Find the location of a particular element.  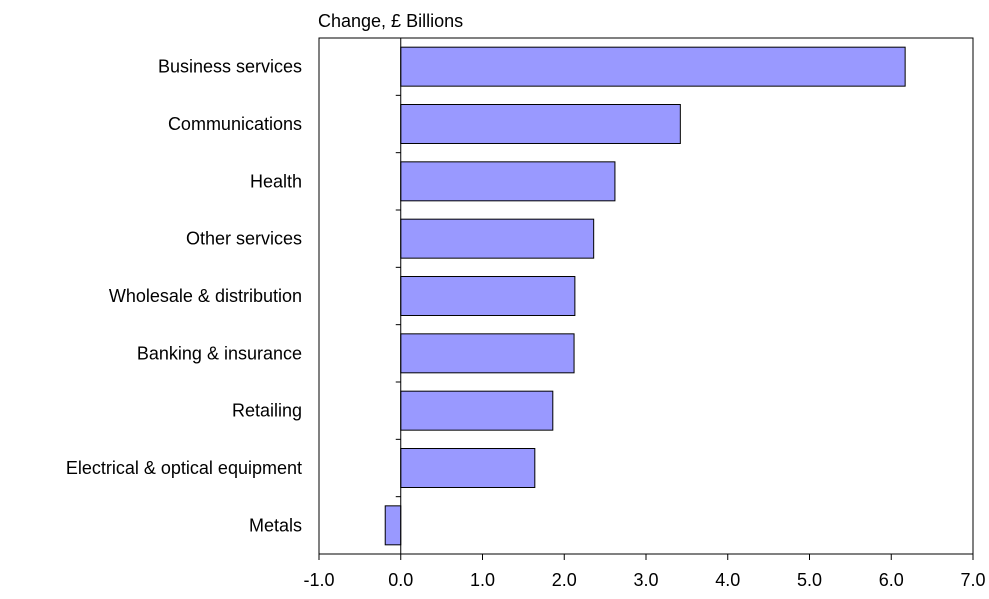

category-label-3: Other services is located at coordinates (244, 239).